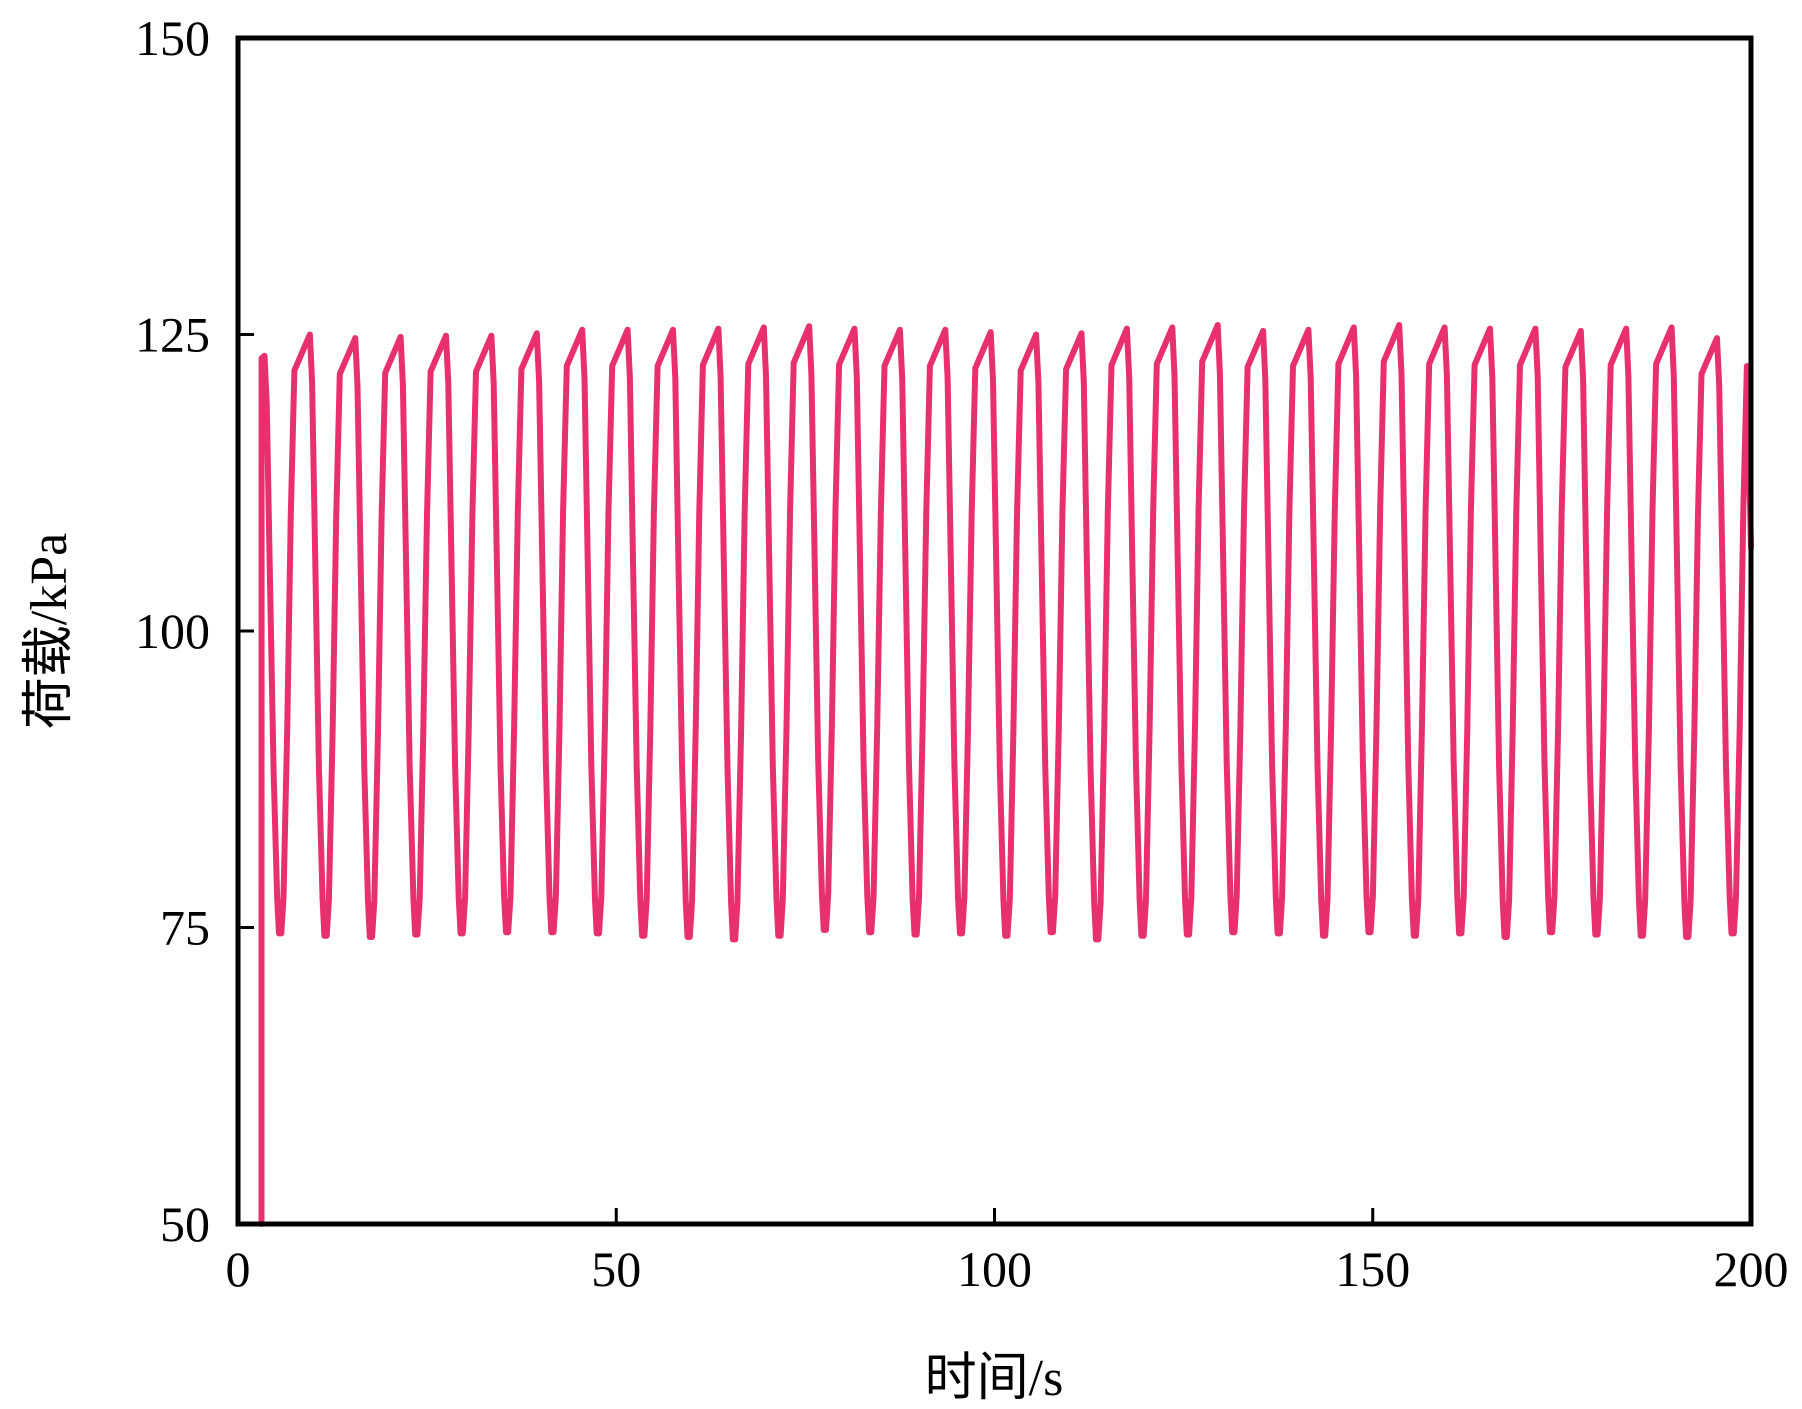 Image resolution: width=1802 pixels, height=1409 pixels. Describe the element at coordinates (1751, 1269) in the screenshot. I see `x-tick-label: 200` at that location.